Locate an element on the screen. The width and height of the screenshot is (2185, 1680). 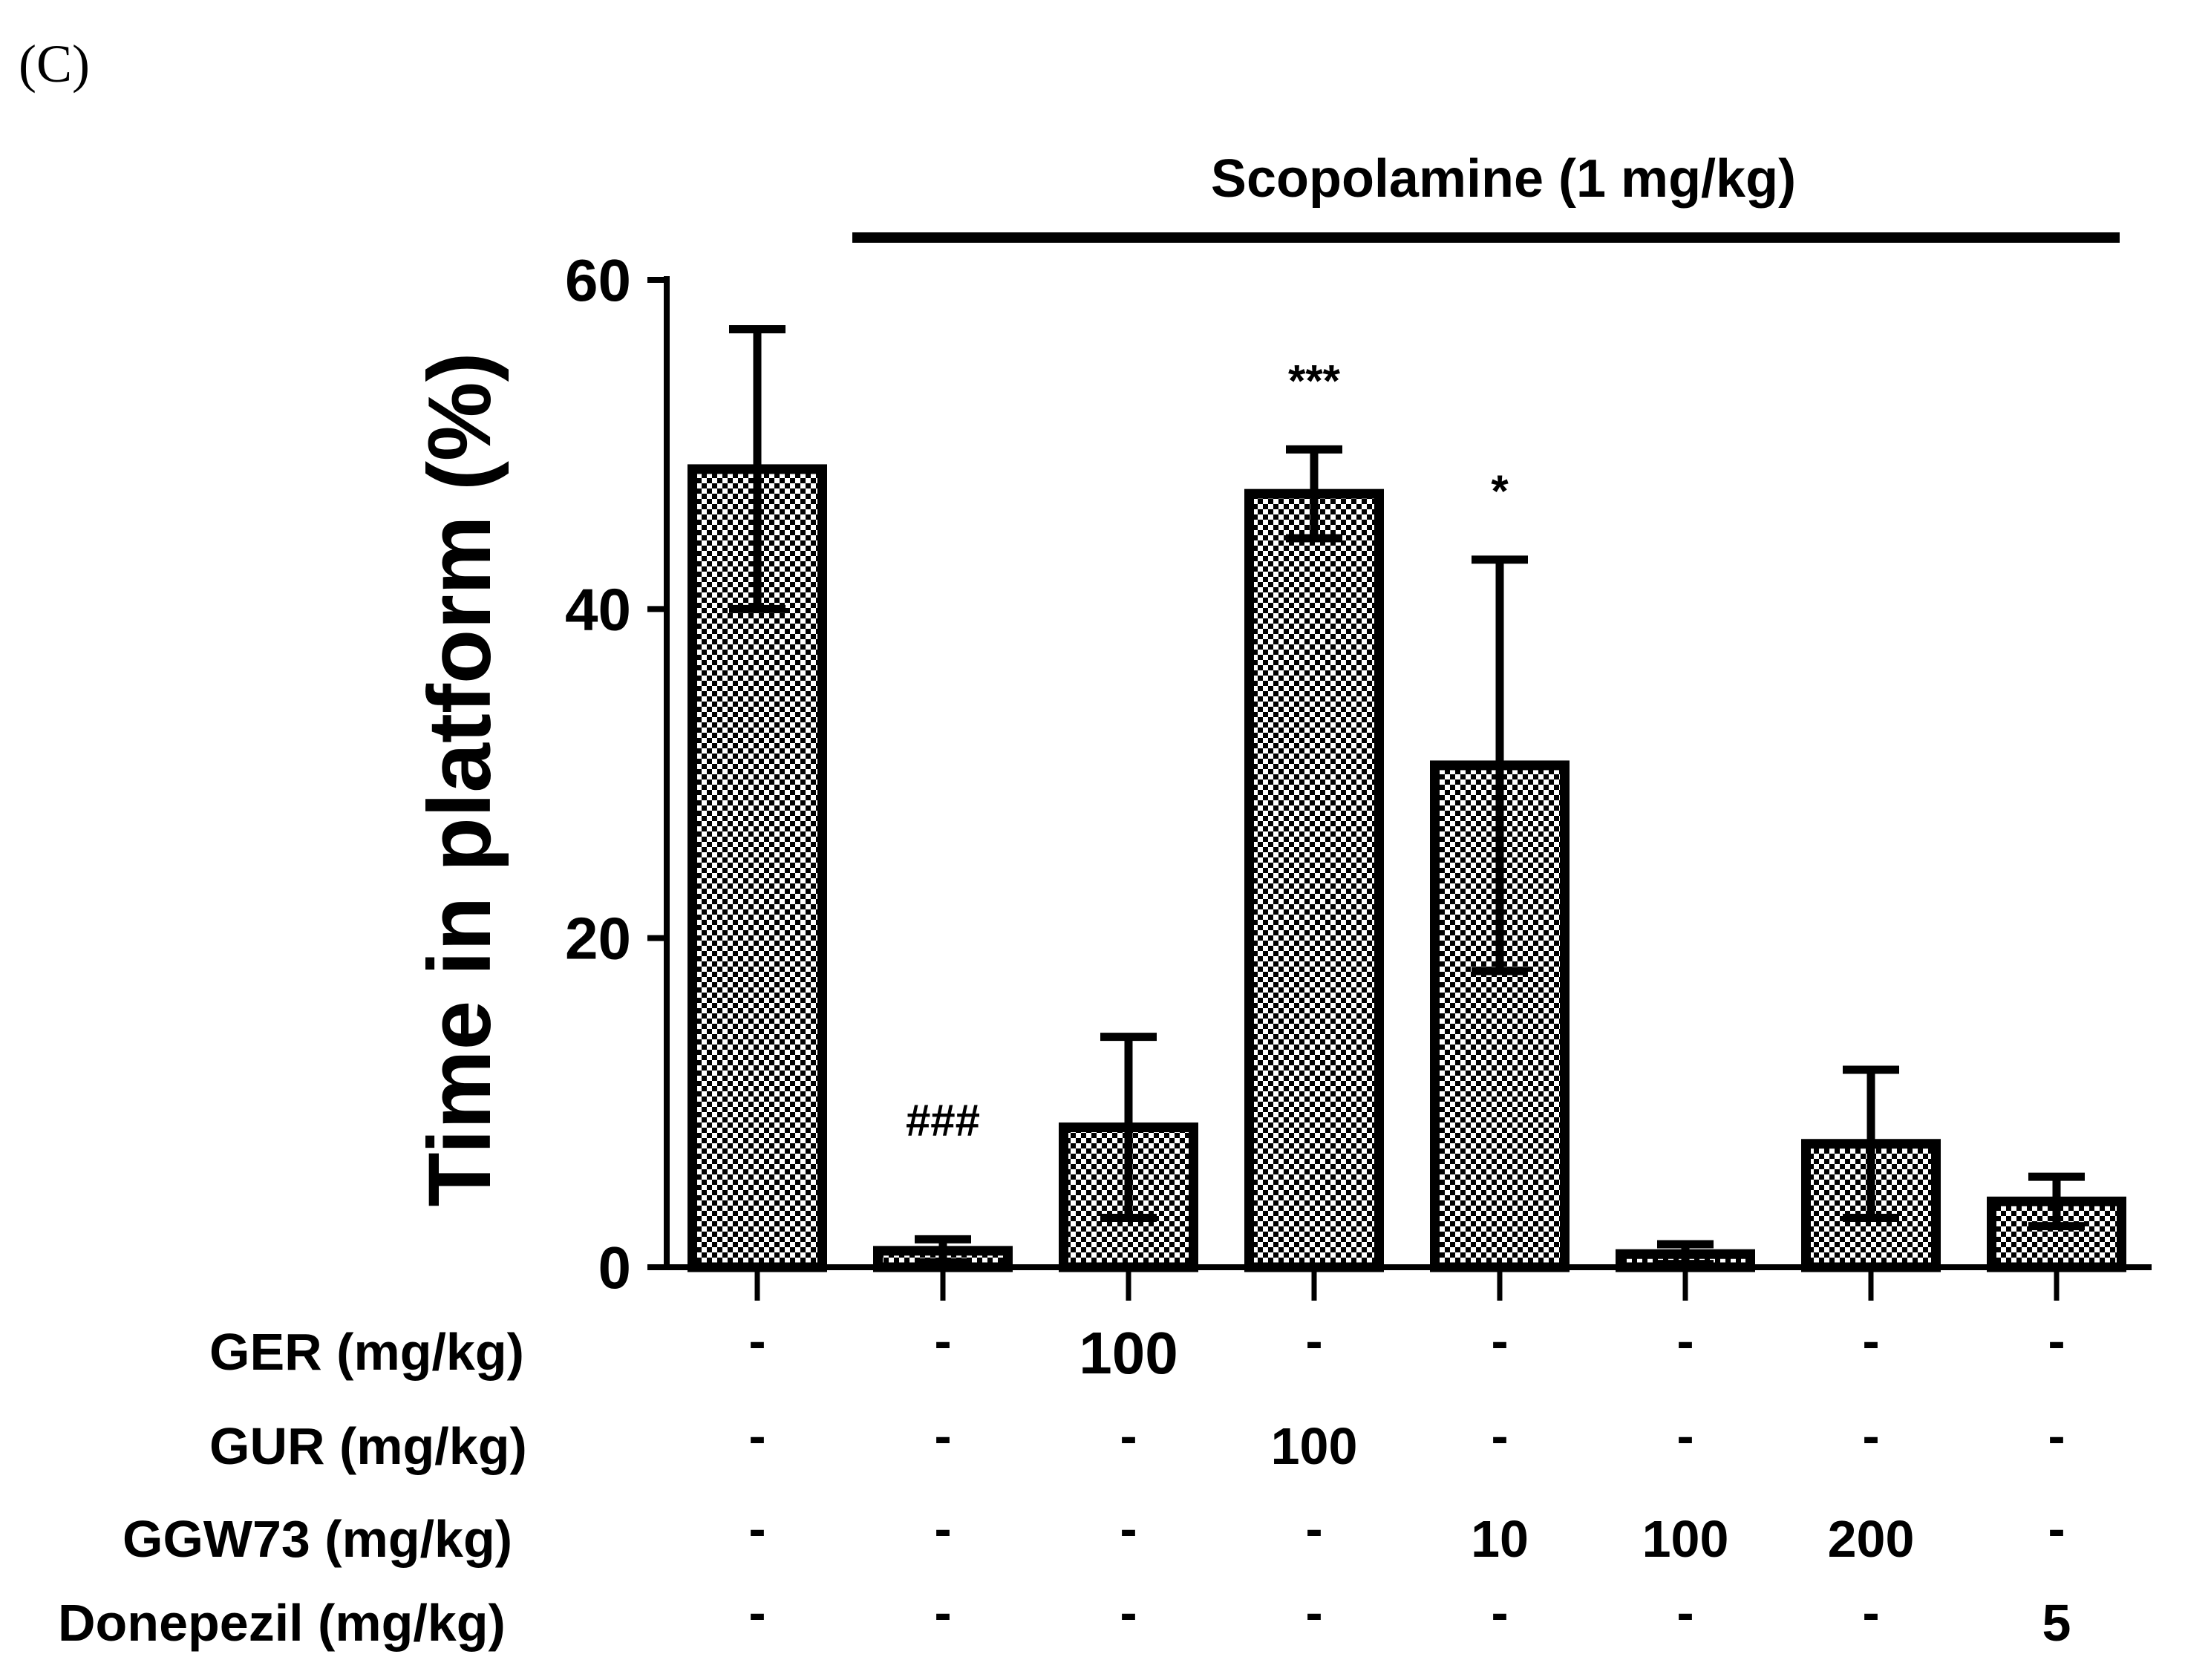
treatment-cell: 200 is located at coordinates (1871, 1539).